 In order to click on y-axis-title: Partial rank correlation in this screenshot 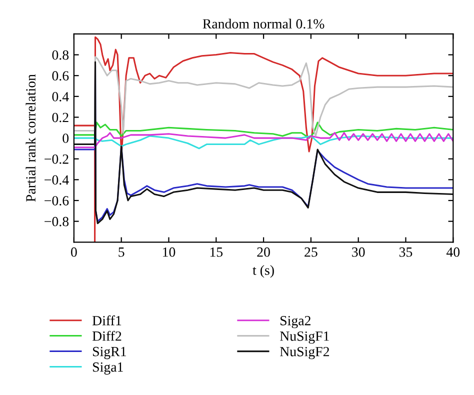, I will do `click(31, 138)`.